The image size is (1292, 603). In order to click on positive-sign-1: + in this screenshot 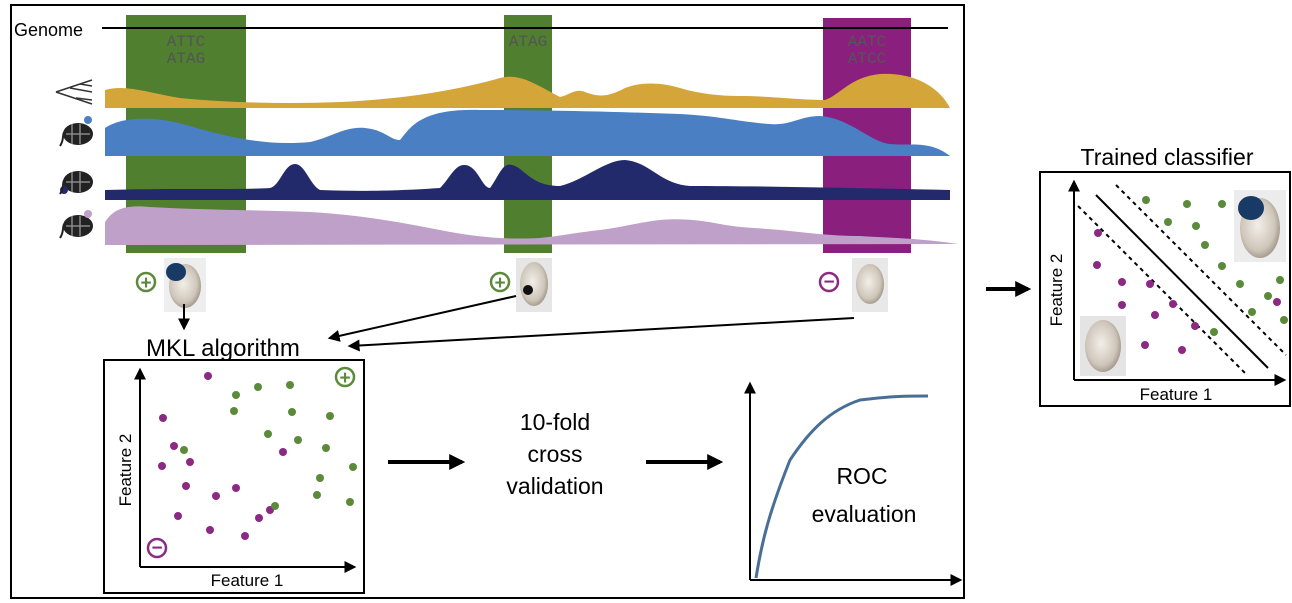, I will do `click(145, 283)`.